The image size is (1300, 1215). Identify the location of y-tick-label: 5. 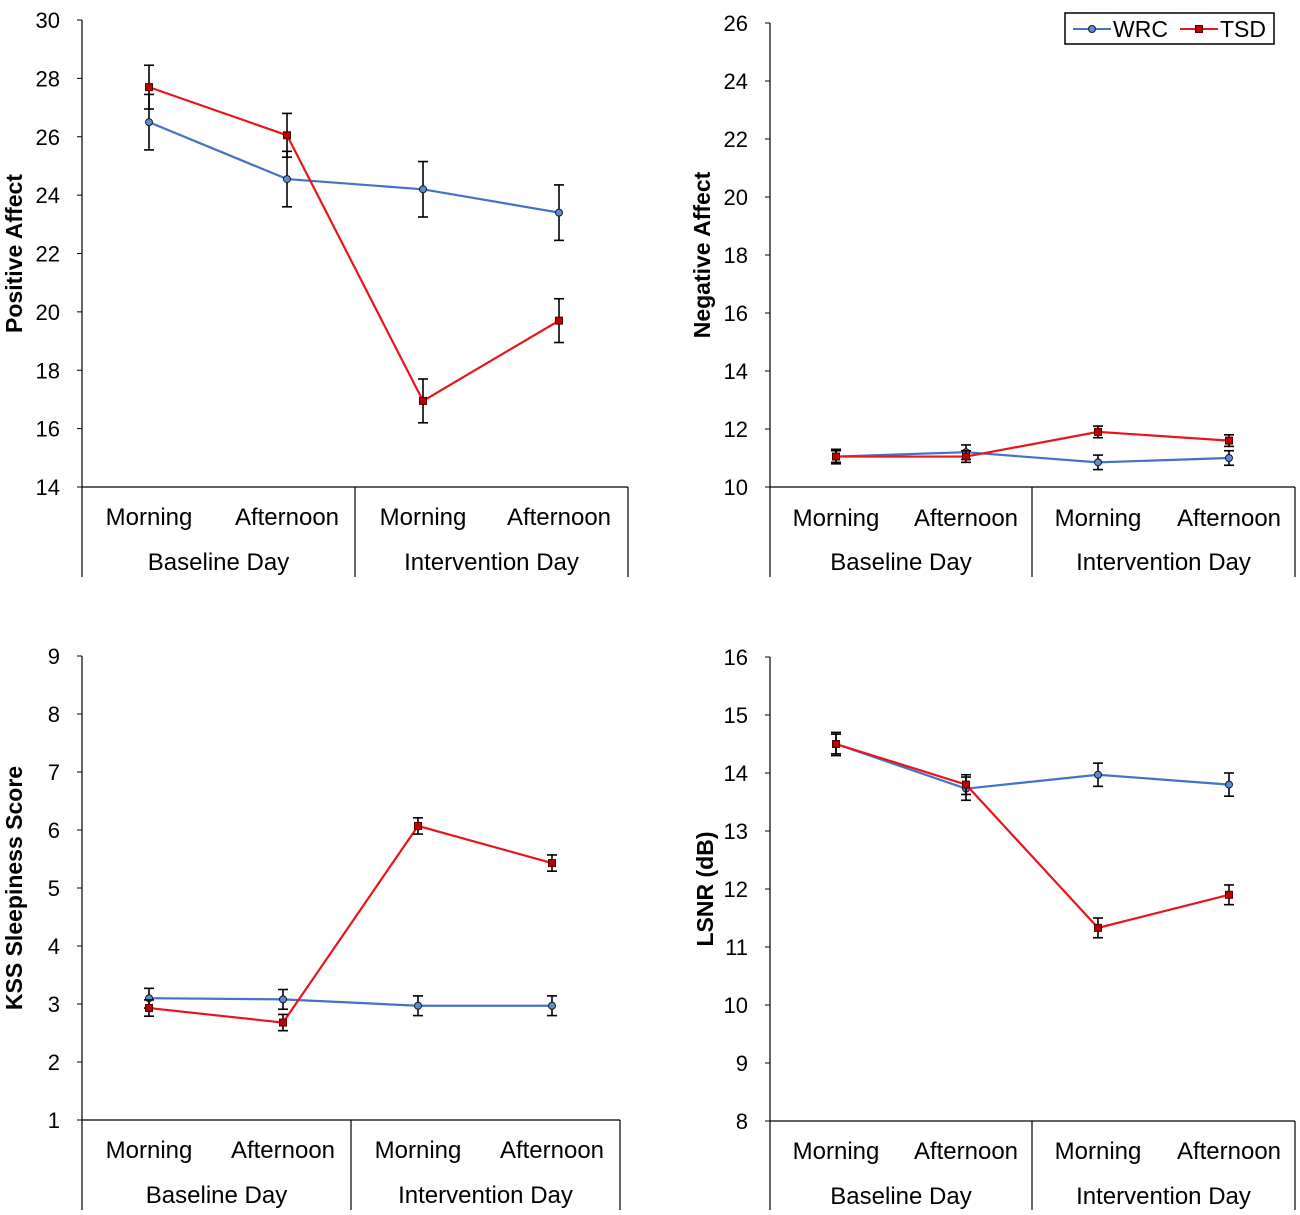
(54, 888).